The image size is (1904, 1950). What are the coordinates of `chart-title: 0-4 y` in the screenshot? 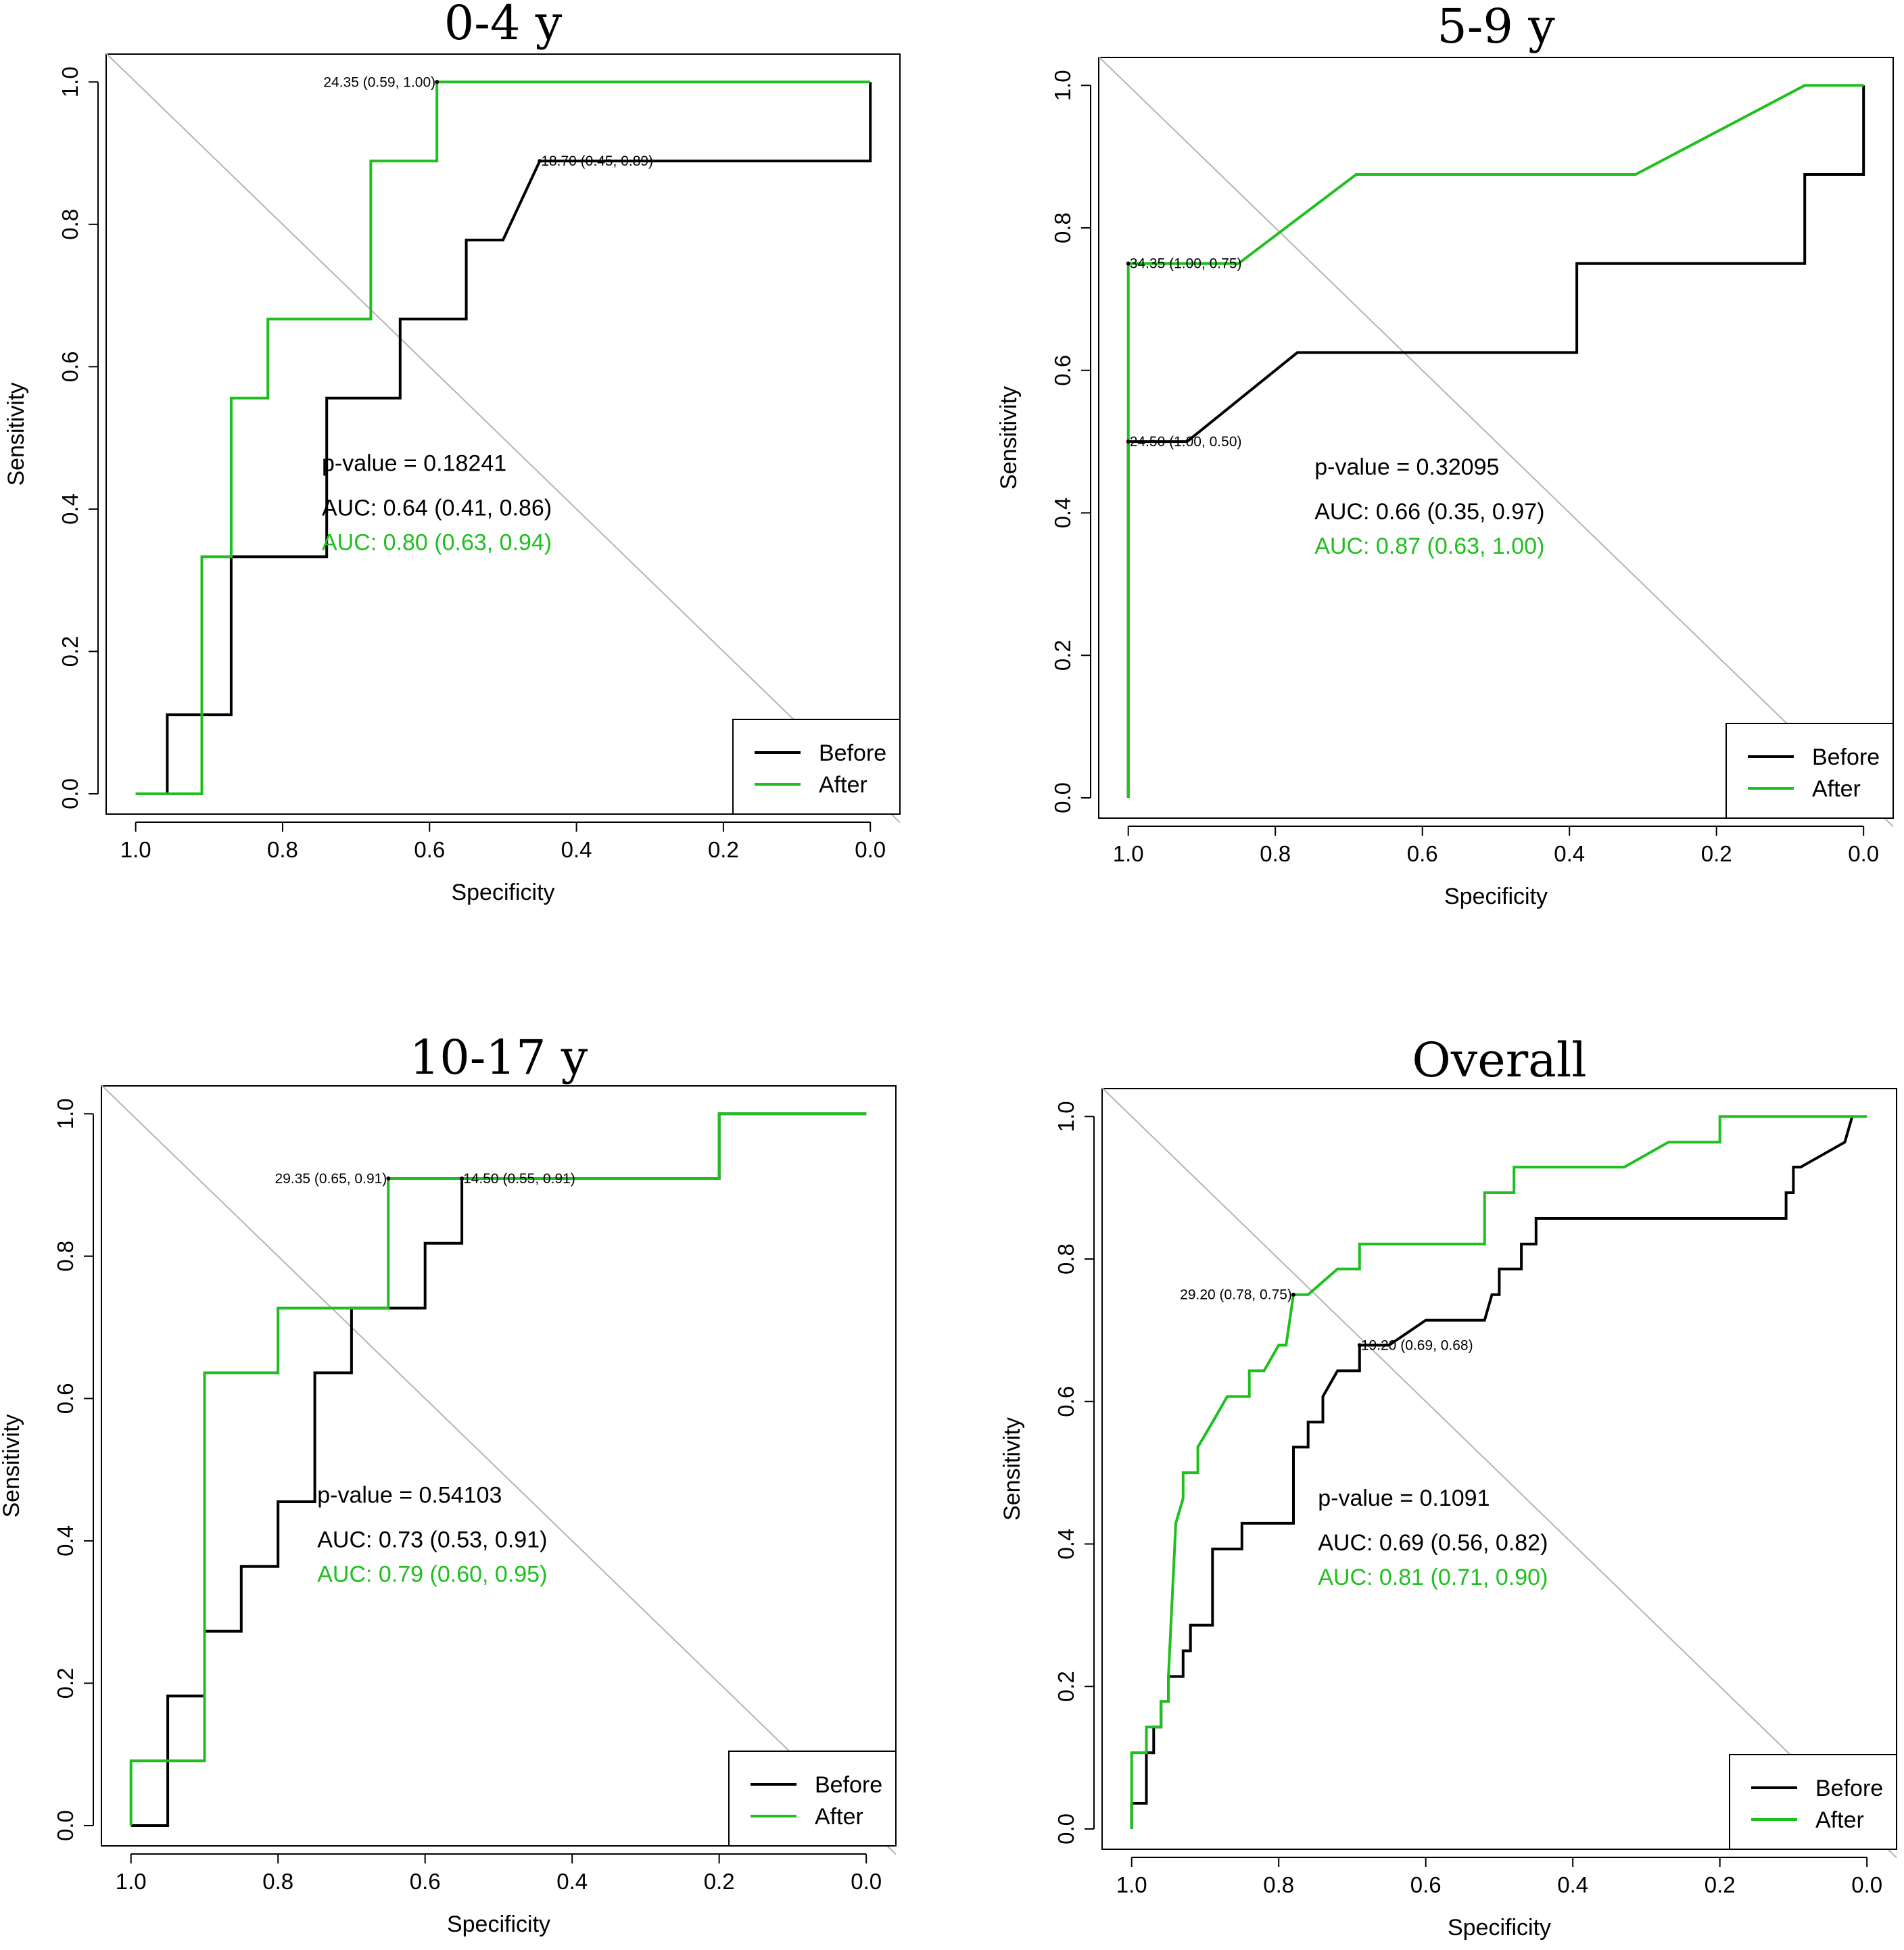 It's located at (504, 26).